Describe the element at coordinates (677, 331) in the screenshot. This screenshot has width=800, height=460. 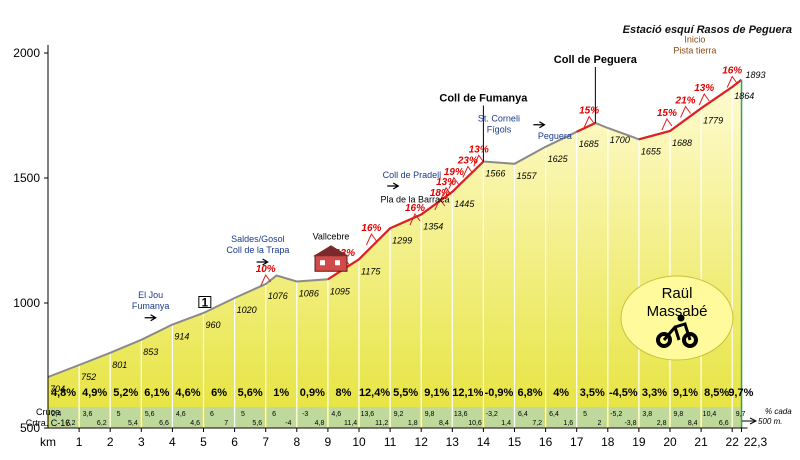
I see `cyclist-body` at that location.